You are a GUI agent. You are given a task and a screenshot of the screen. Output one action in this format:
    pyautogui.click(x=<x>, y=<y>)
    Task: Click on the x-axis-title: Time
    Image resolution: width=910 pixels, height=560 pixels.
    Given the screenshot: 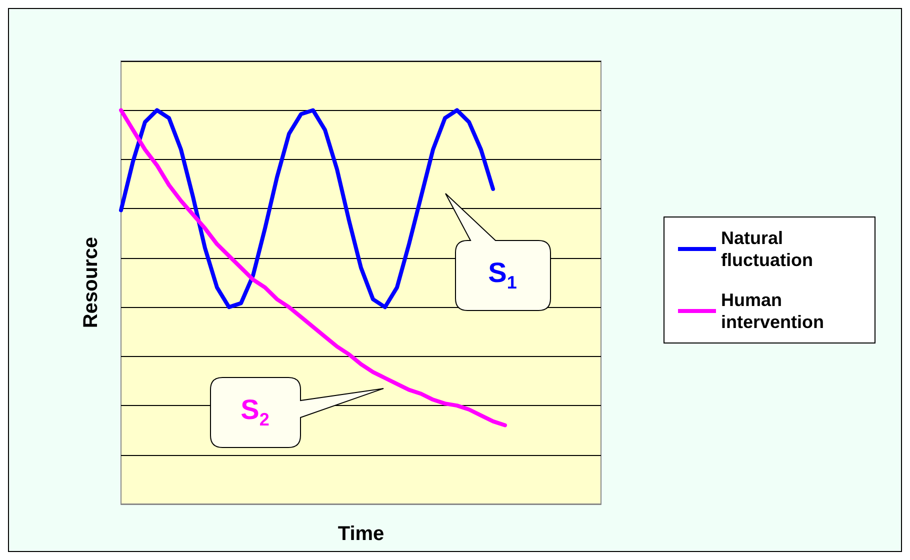 What is the action you would take?
    pyautogui.click(x=361, y=534)
    